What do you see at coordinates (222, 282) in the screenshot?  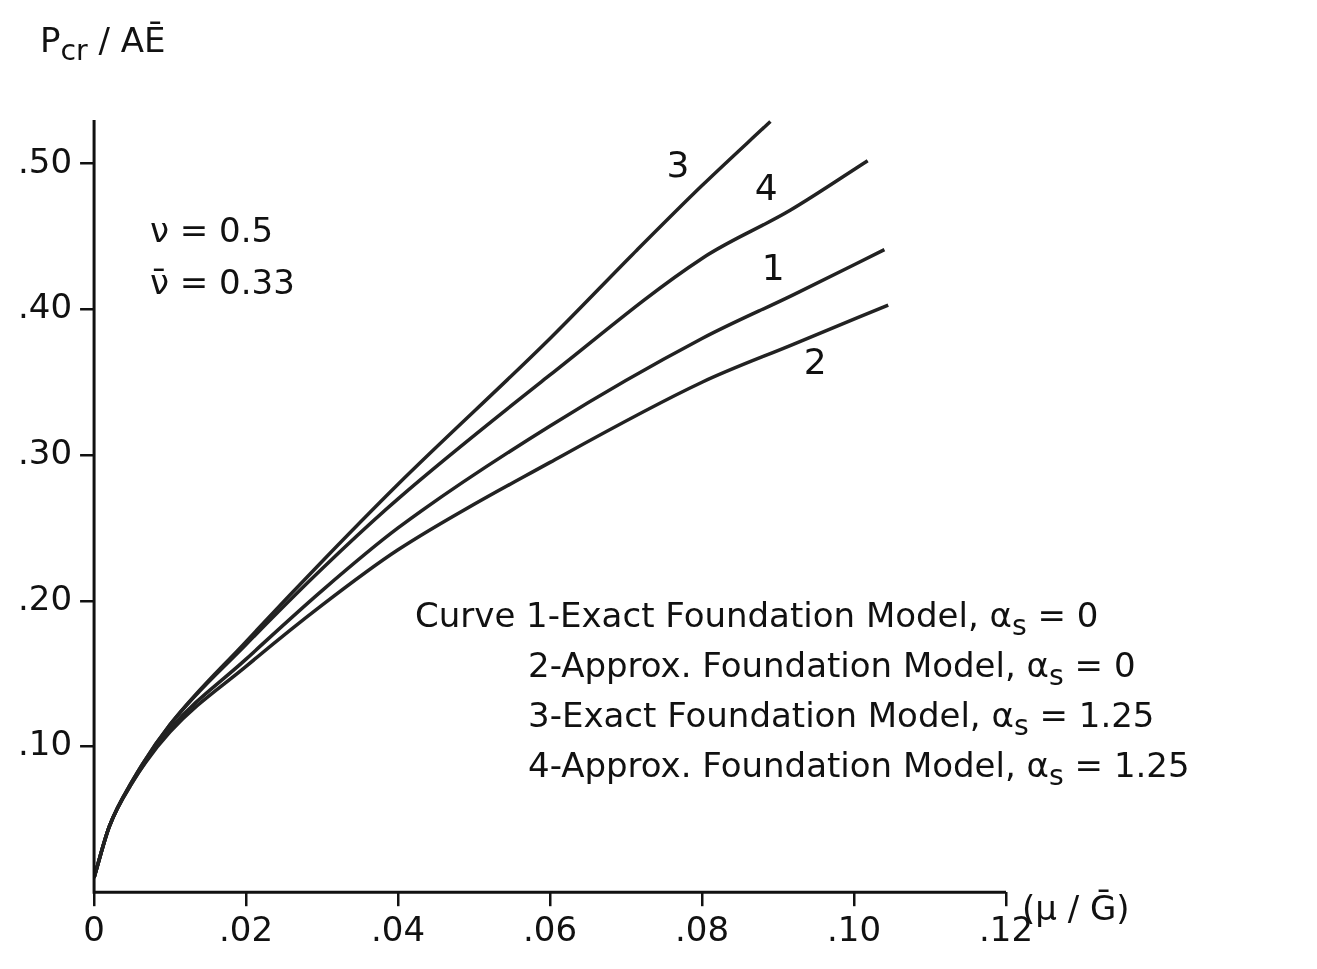 I see `annotation: ν̄ = 0.33` at bounding box center [222, 282].